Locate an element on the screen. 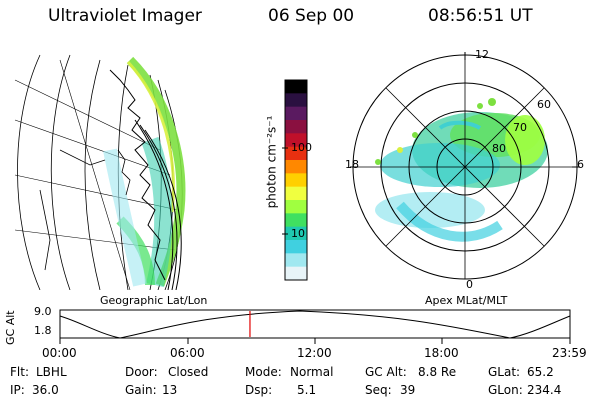 The image size is (600, 400). status-ip-value: 36.0 is located at coordinates (45, 390).